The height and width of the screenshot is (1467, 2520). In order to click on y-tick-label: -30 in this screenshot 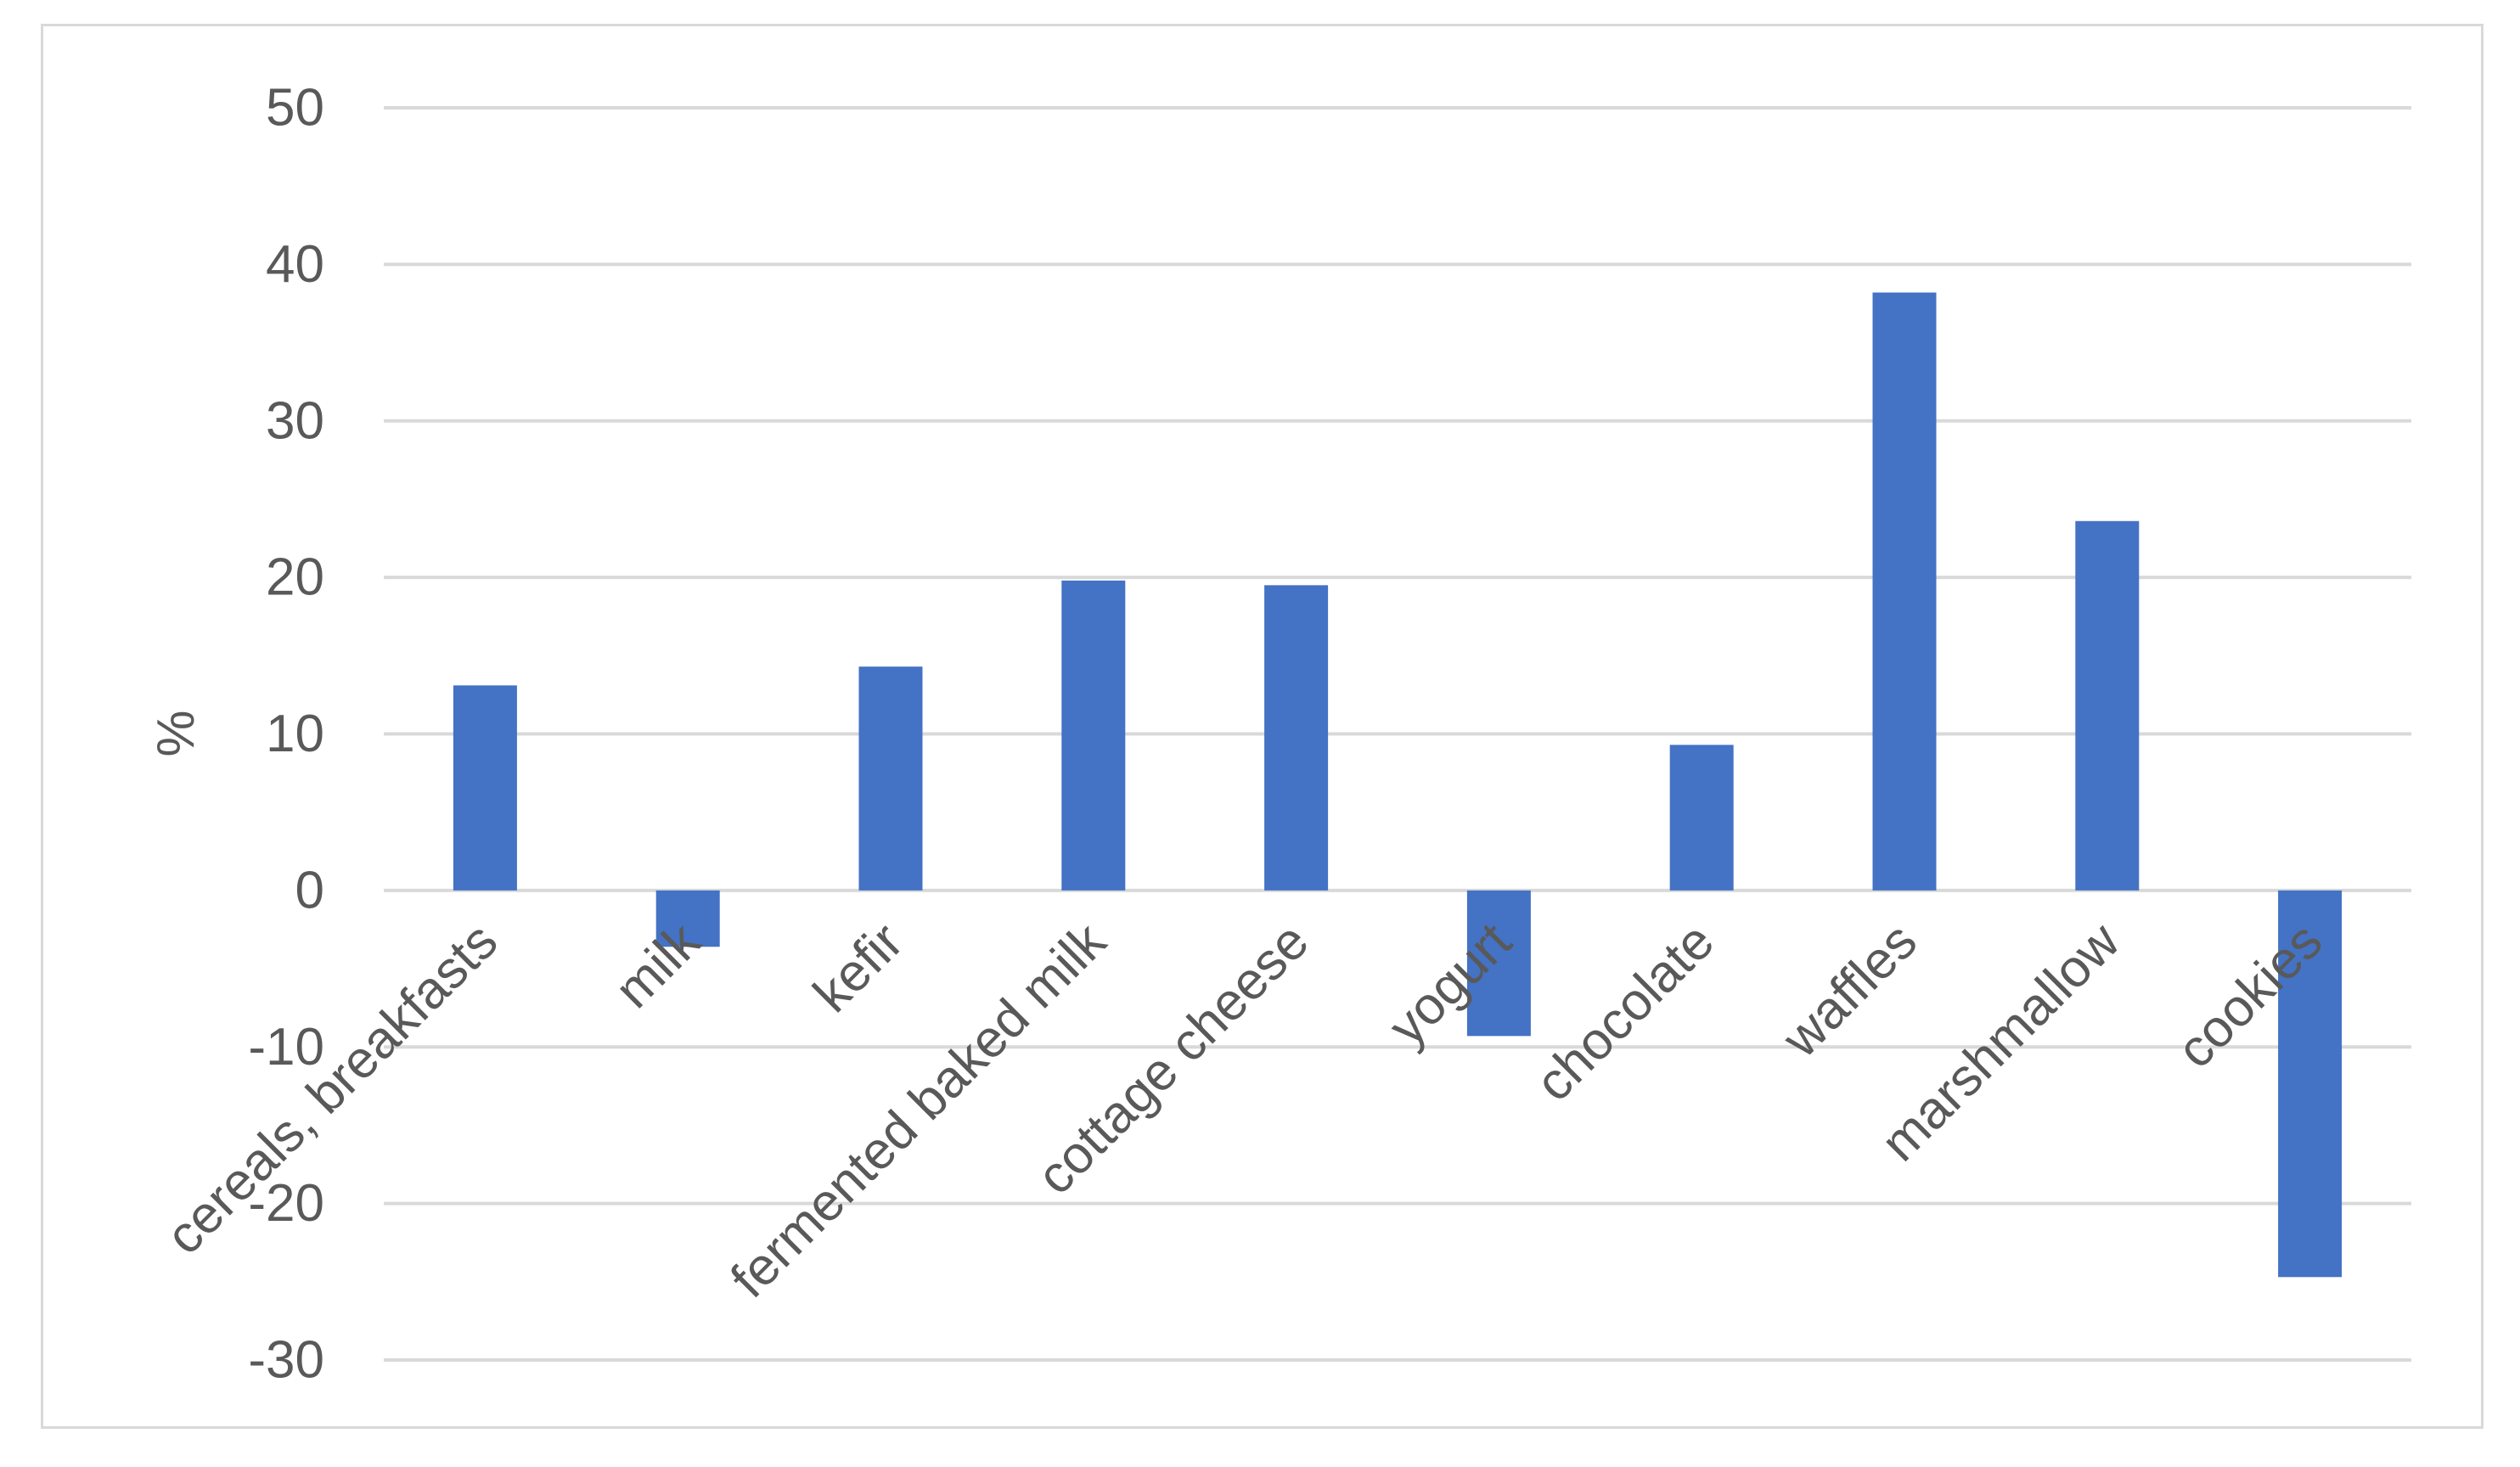, I will do `click(286, 1360)`.